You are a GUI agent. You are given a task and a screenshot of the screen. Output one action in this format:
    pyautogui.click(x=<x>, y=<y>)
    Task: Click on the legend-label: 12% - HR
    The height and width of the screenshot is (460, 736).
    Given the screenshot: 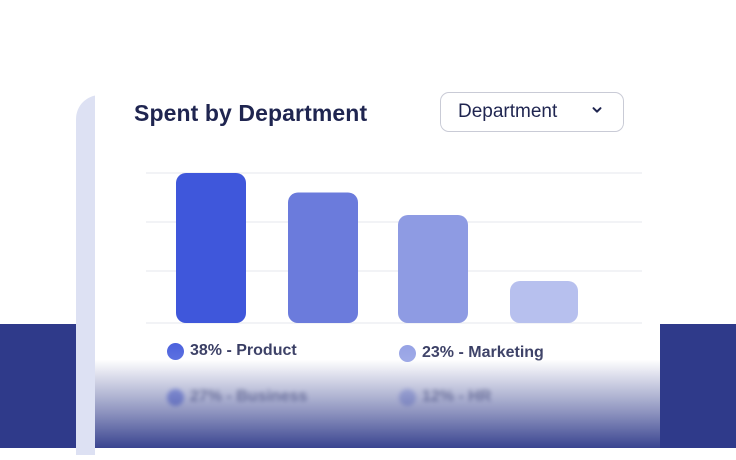 What is the action you would take?
    pyautogui.click(x=457, y=396)
    